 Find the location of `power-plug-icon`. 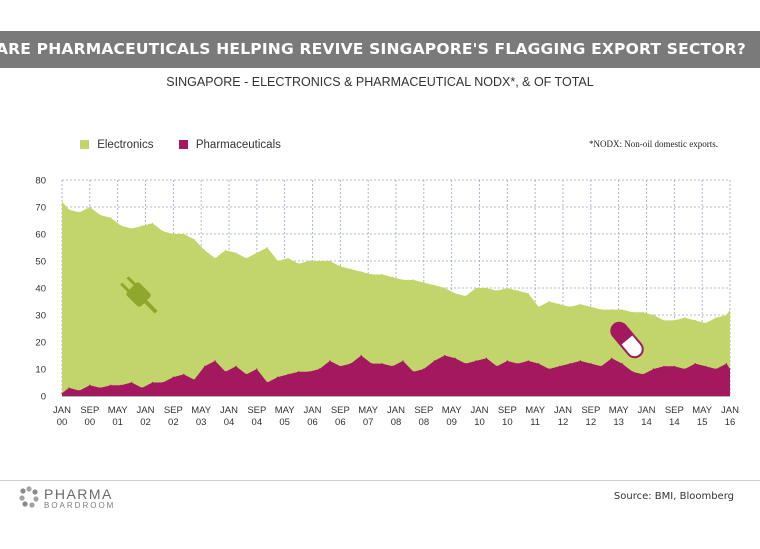

power-plug-icon is located at coordinates (139, 295).